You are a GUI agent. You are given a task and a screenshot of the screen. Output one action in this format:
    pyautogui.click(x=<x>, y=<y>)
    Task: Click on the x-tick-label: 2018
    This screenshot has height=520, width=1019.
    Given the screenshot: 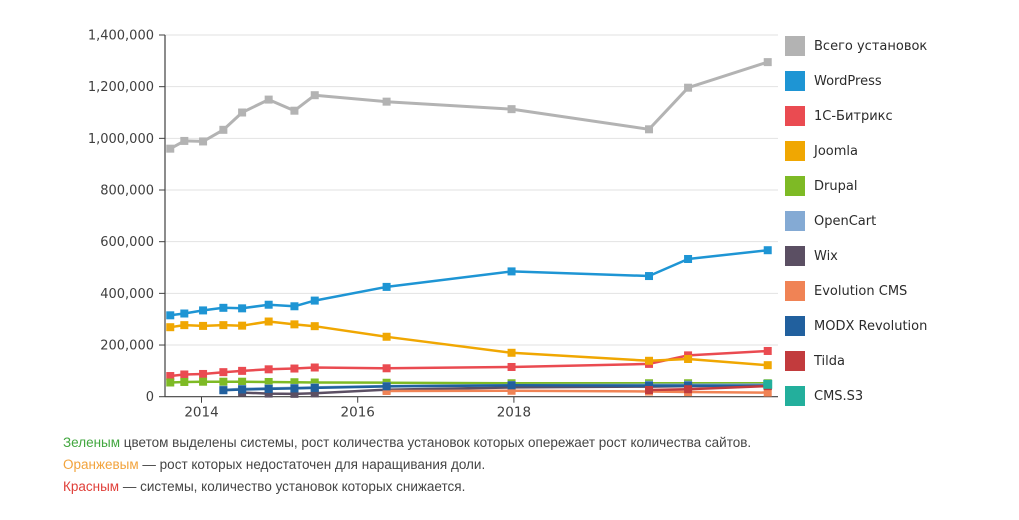 What is the action you would take?
    pyautogui.click(x=514, y=413)
    